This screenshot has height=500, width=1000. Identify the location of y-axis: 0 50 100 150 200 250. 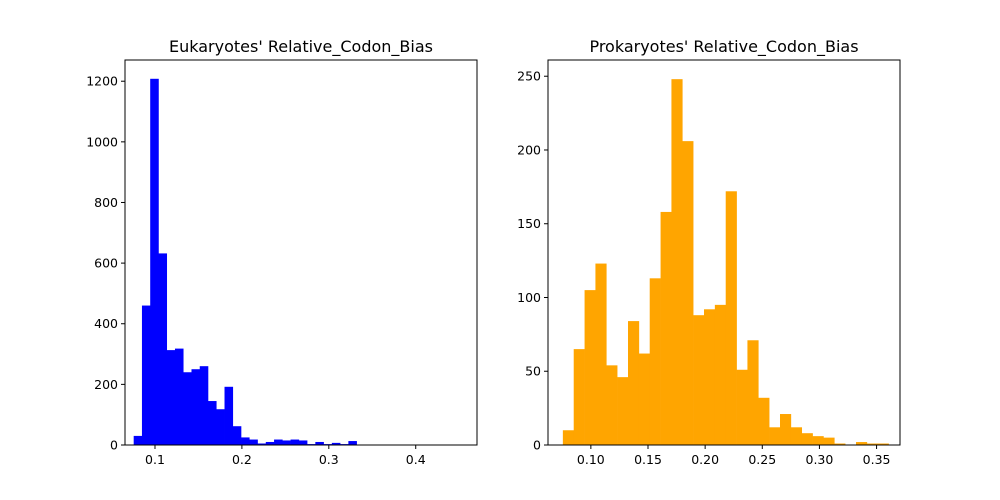
(532, 261).